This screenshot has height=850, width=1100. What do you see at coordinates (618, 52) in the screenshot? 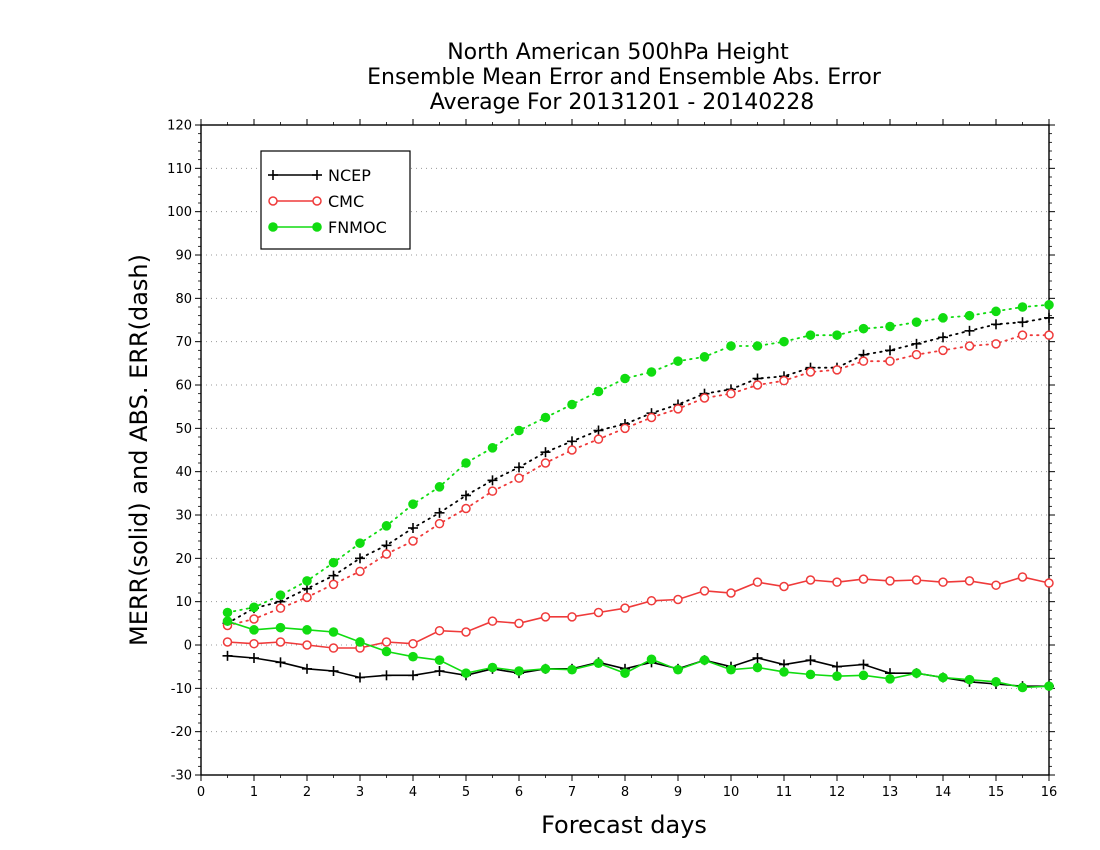
I see `title-line-1: North American 500hPa Height` at bounding box center [618, 52].